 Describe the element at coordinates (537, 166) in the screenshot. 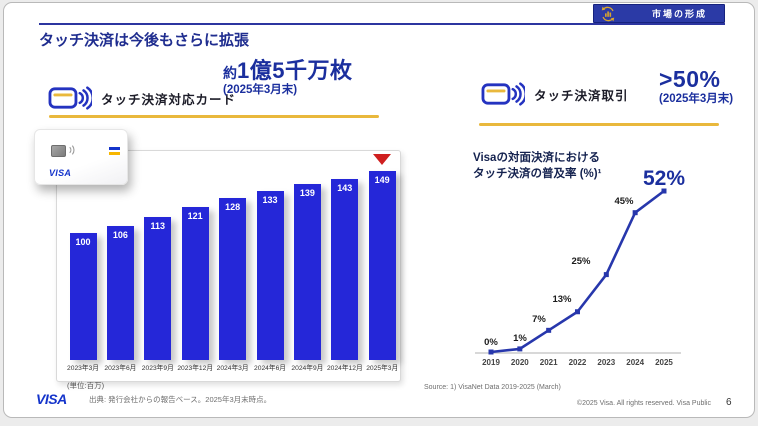

I see `line-chart-title: Visaの対面決済における タッチ決済の普及率 (%)¹` at that location.